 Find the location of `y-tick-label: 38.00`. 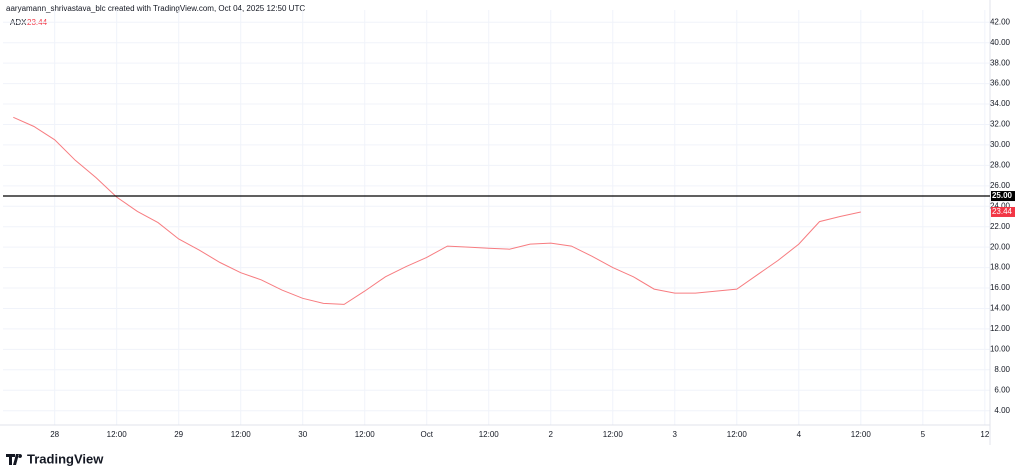

y-tick-label: 38.00 is located at coordinates (1000, 62).